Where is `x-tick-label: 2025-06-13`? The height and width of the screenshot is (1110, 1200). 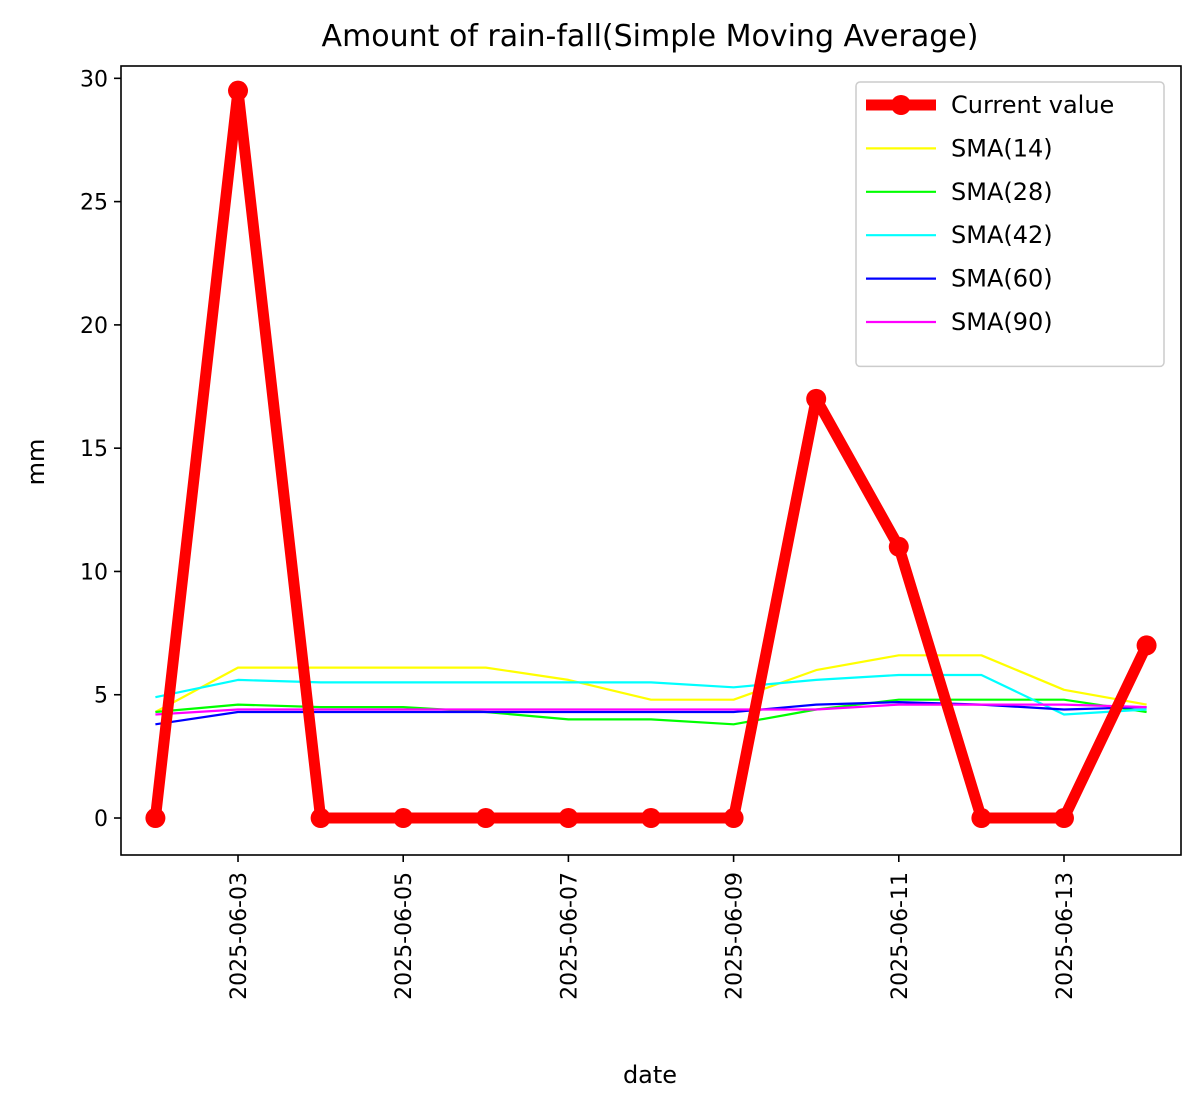
x-tick-label: 2025-06-13 is located at coordinates (1065, 936).